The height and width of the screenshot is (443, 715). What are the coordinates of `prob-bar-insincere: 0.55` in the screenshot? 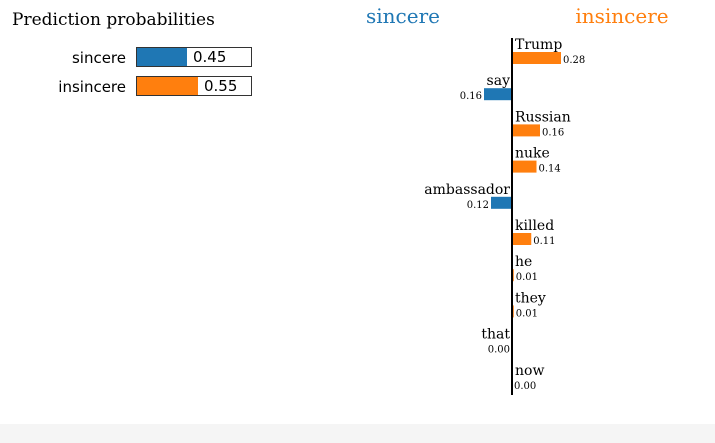 It's located at (194, 86).